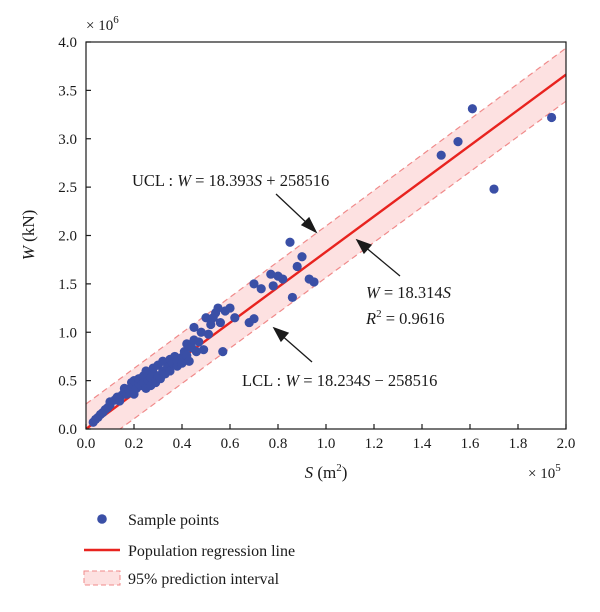 The width and height of the screenshot is (600, 612). I want to click on ucl-annotation: UCL : W = 18.393S + 258516, so click(230, 180).